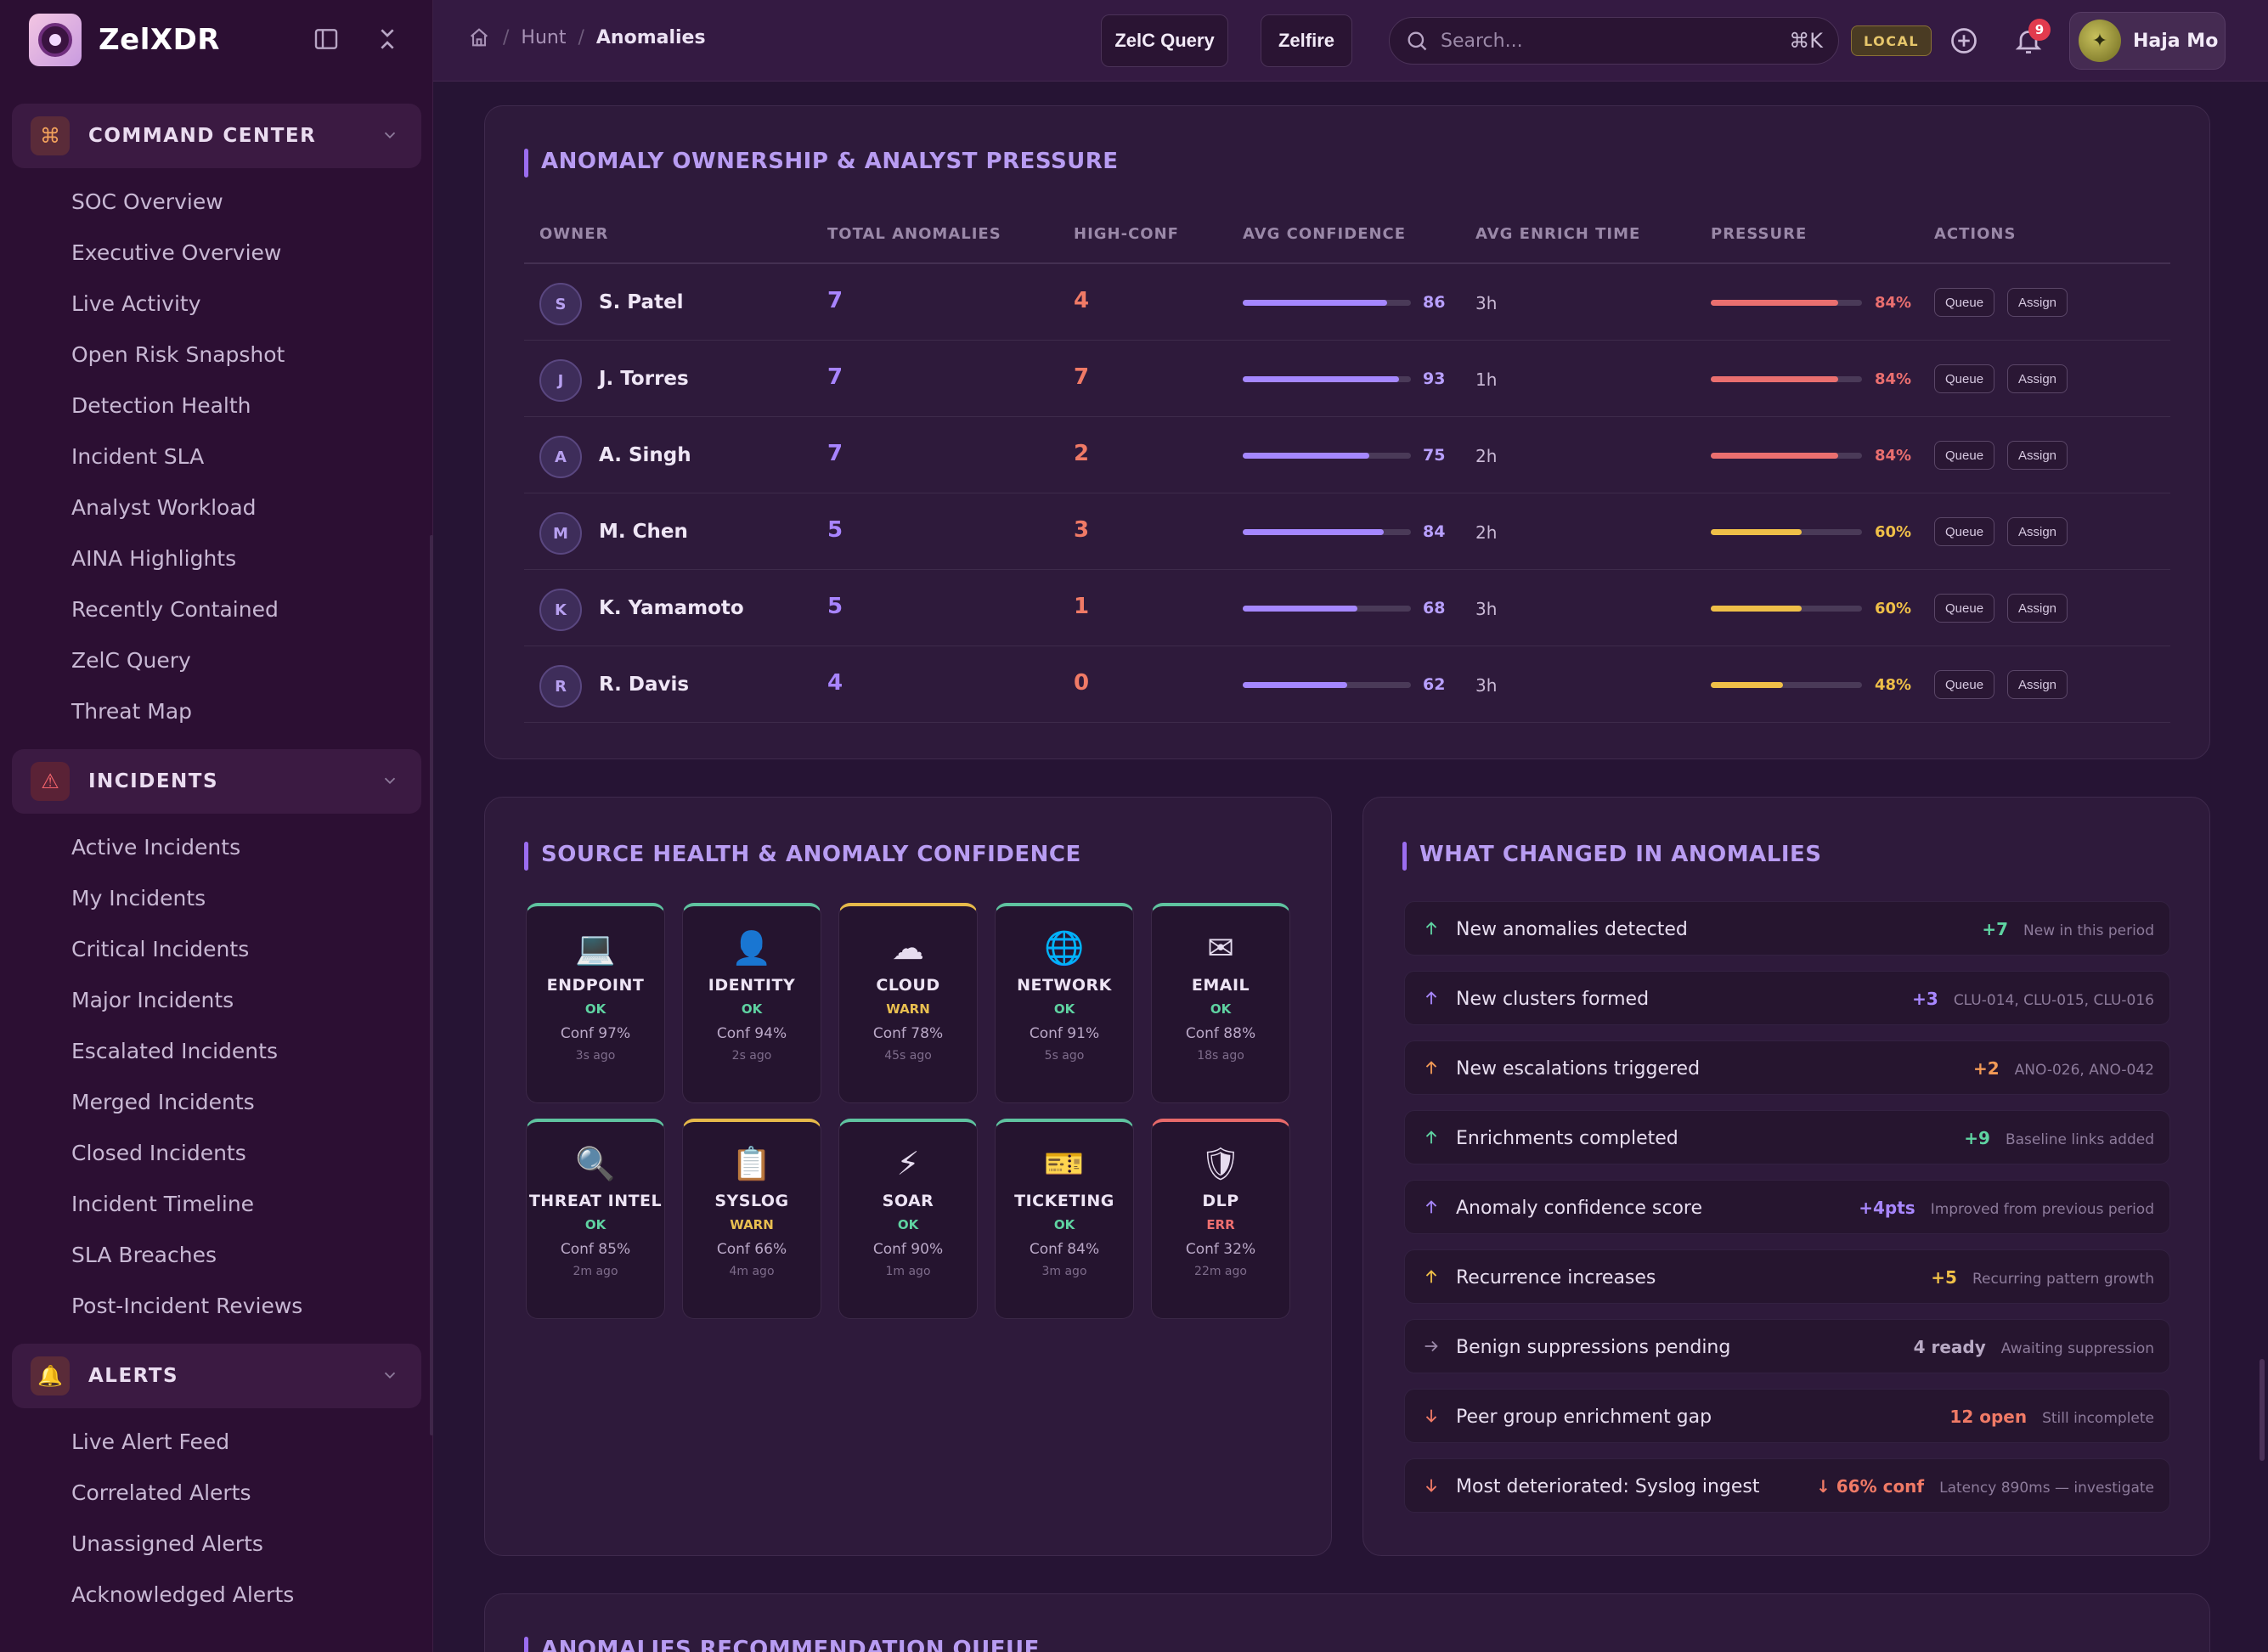 The image size is (2268, 1652). What do you see at coordinates (1082, 683) in the screenshot?
I see `high-conf-count: 0` at bounding box center [1082, 683].